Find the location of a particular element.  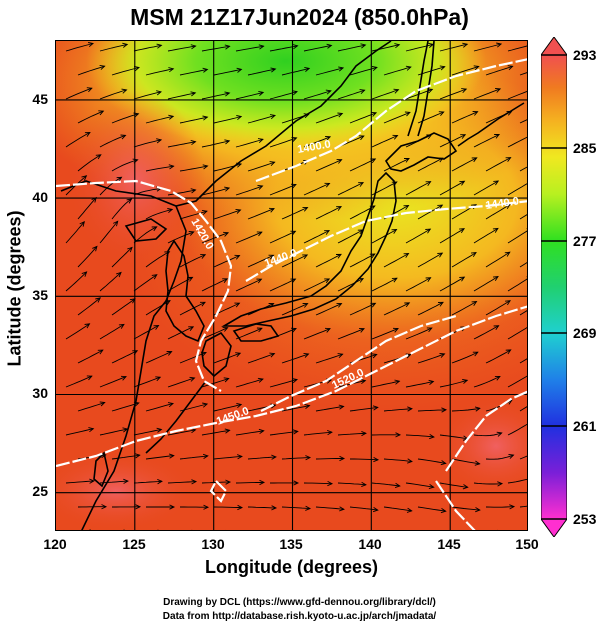

y-tick-label: 45 is located at coordinates (40, 99).